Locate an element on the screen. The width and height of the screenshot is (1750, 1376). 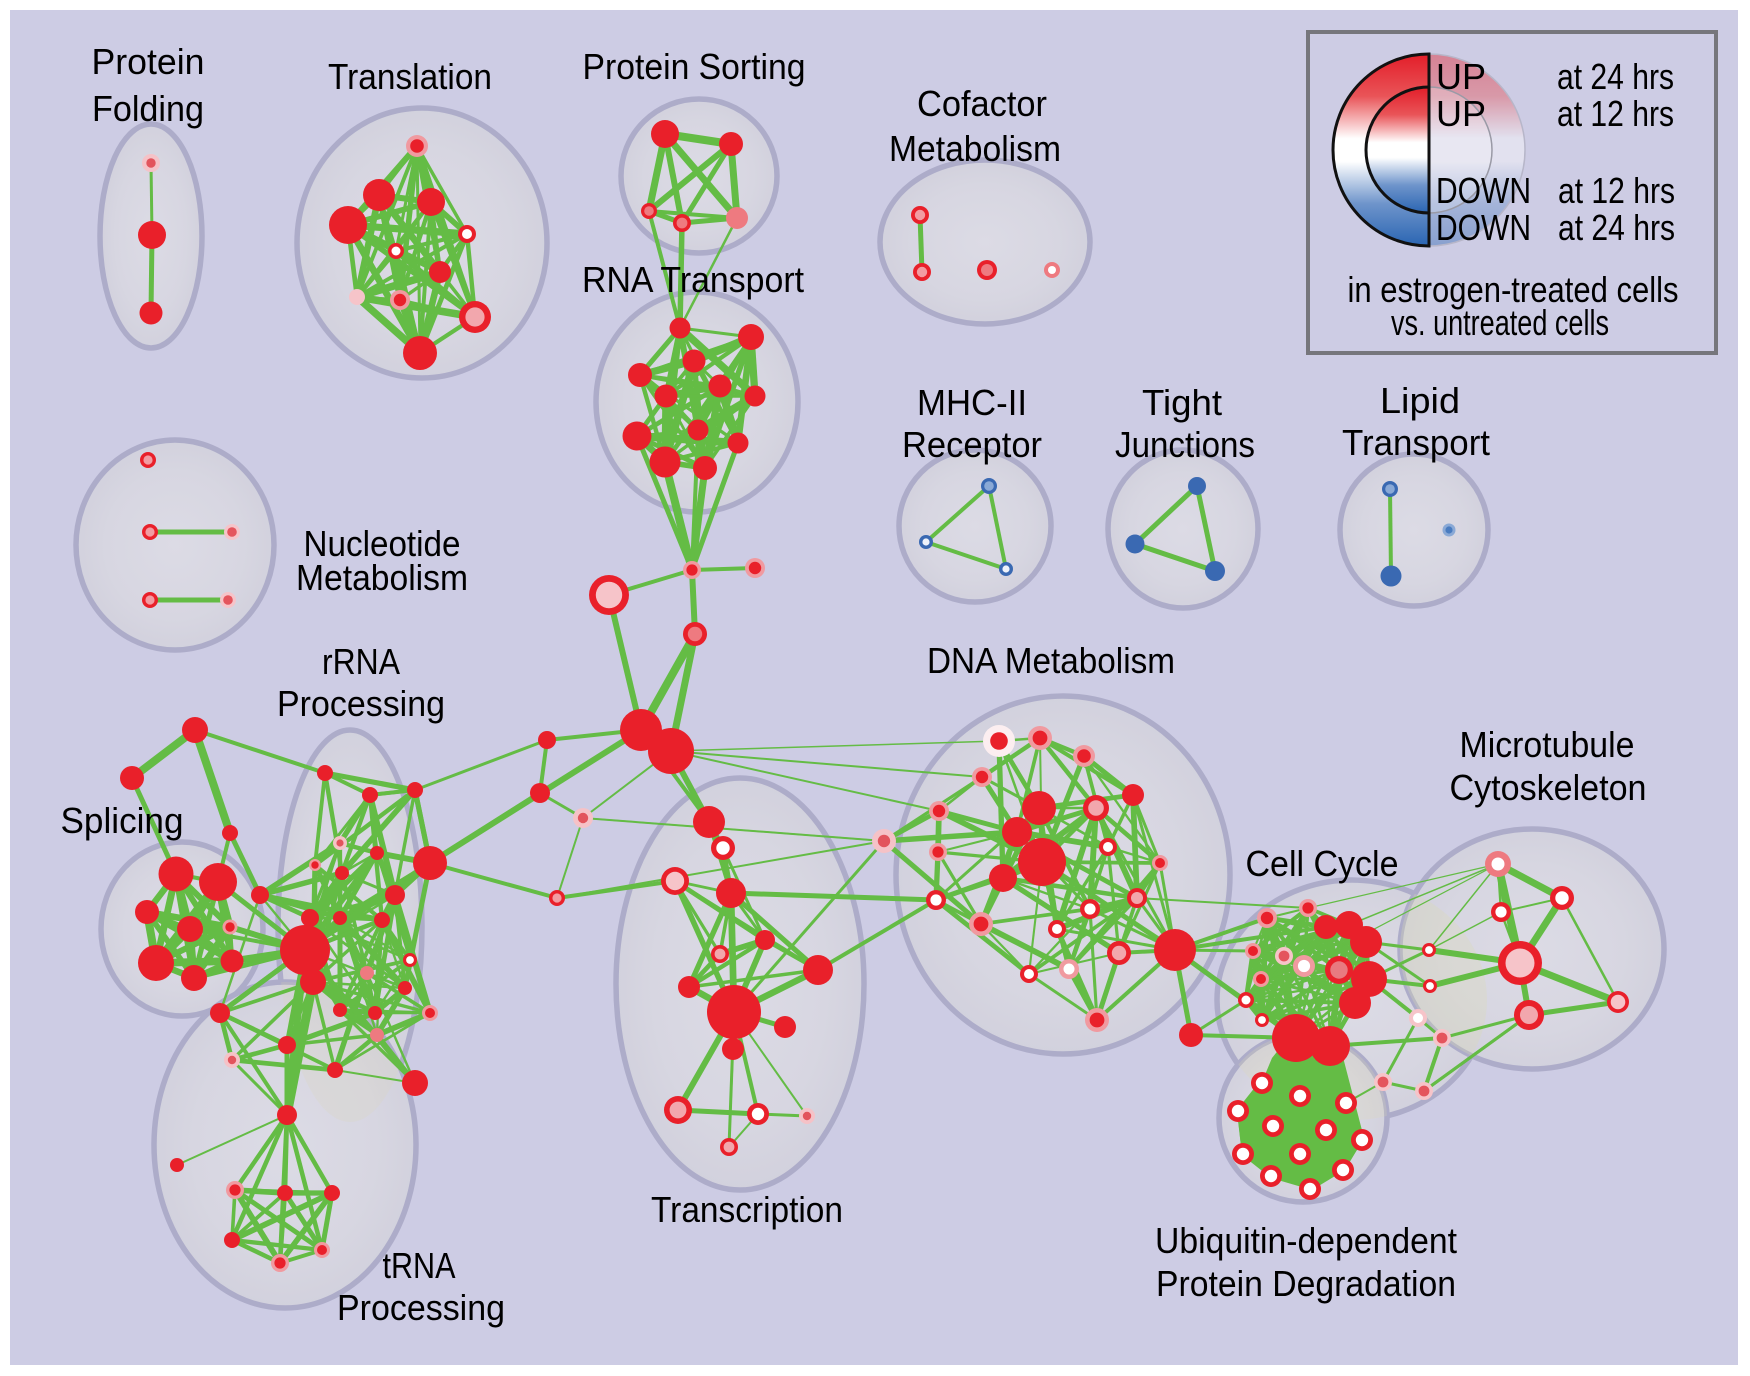
svg-text: Transport is located at coordinates (1416, 442).